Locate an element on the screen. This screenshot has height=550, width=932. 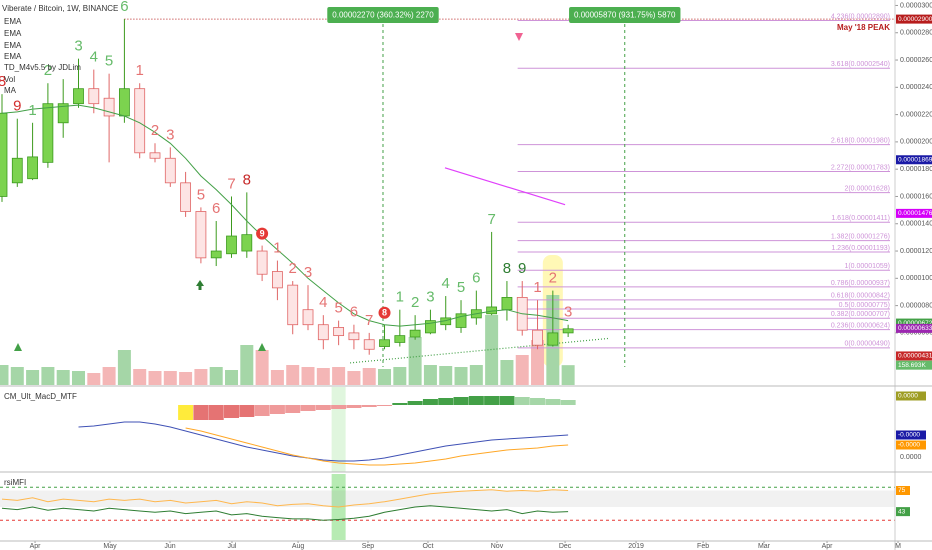
price-tag-label: 0.00000431 is located at coordinates (915, 356).